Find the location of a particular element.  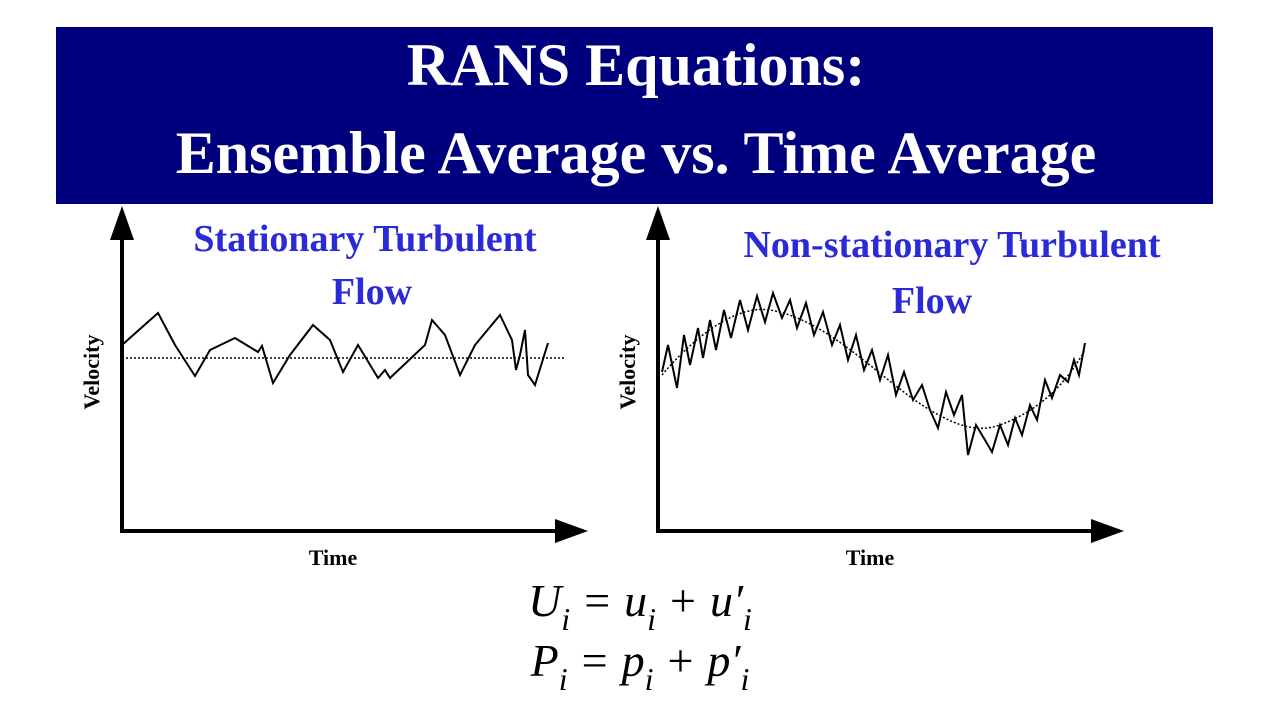

symbol: u′ is located at coordinates (726, 600).